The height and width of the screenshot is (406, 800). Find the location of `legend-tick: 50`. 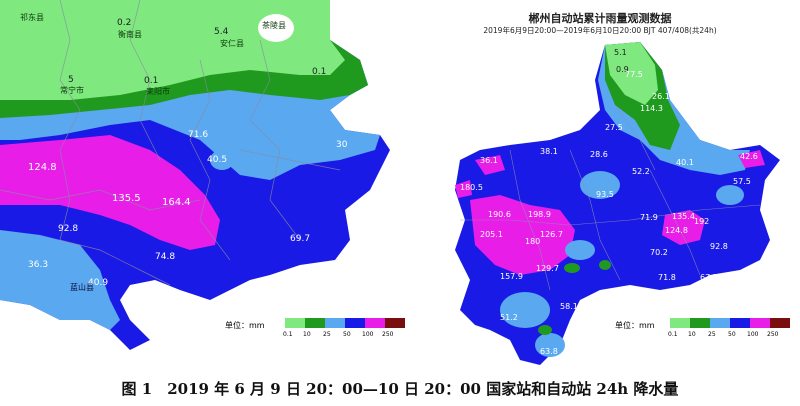

legend-tick: 50 is located at coordinates (732, 334).